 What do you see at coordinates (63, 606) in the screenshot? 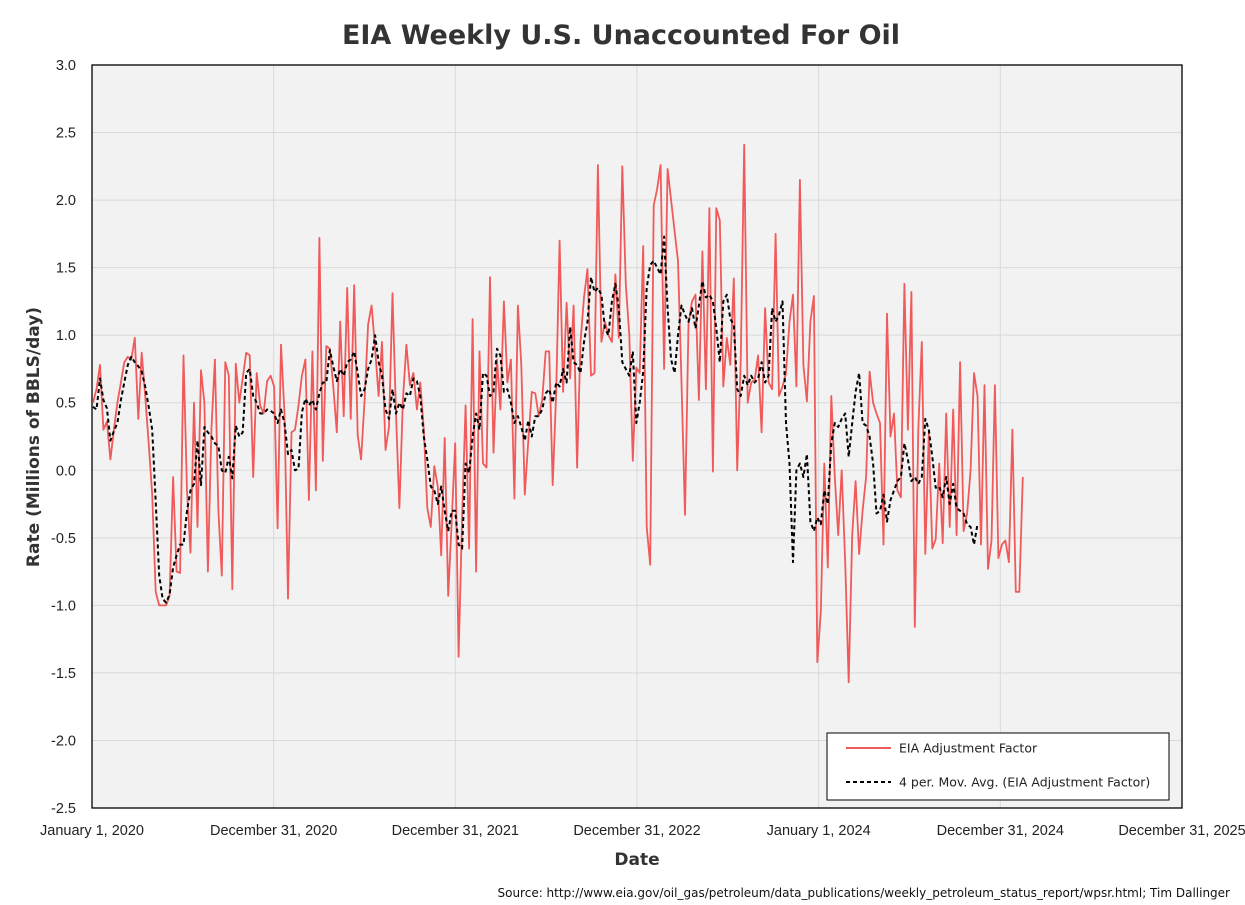
I see `y-tick-label: -1.0` at bounding box center [63, 606].